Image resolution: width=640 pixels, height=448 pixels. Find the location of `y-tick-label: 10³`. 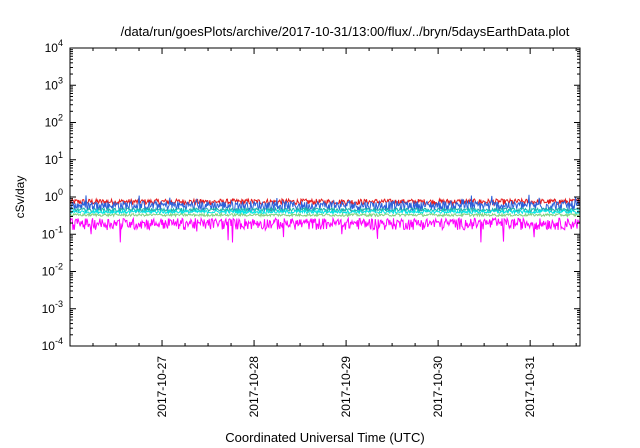

y-tick-label: 10³ is located at coordinates (54, 83).